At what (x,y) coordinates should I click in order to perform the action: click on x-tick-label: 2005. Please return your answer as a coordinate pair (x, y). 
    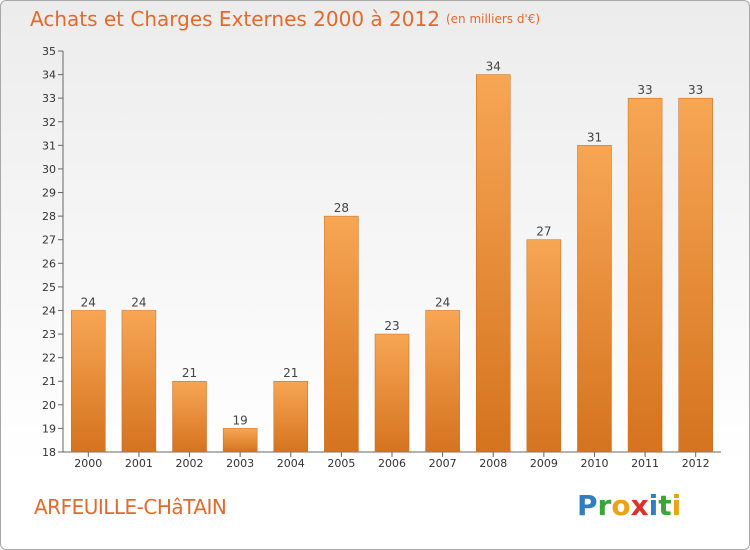
    Looking at the image, I should click on (341, 463).